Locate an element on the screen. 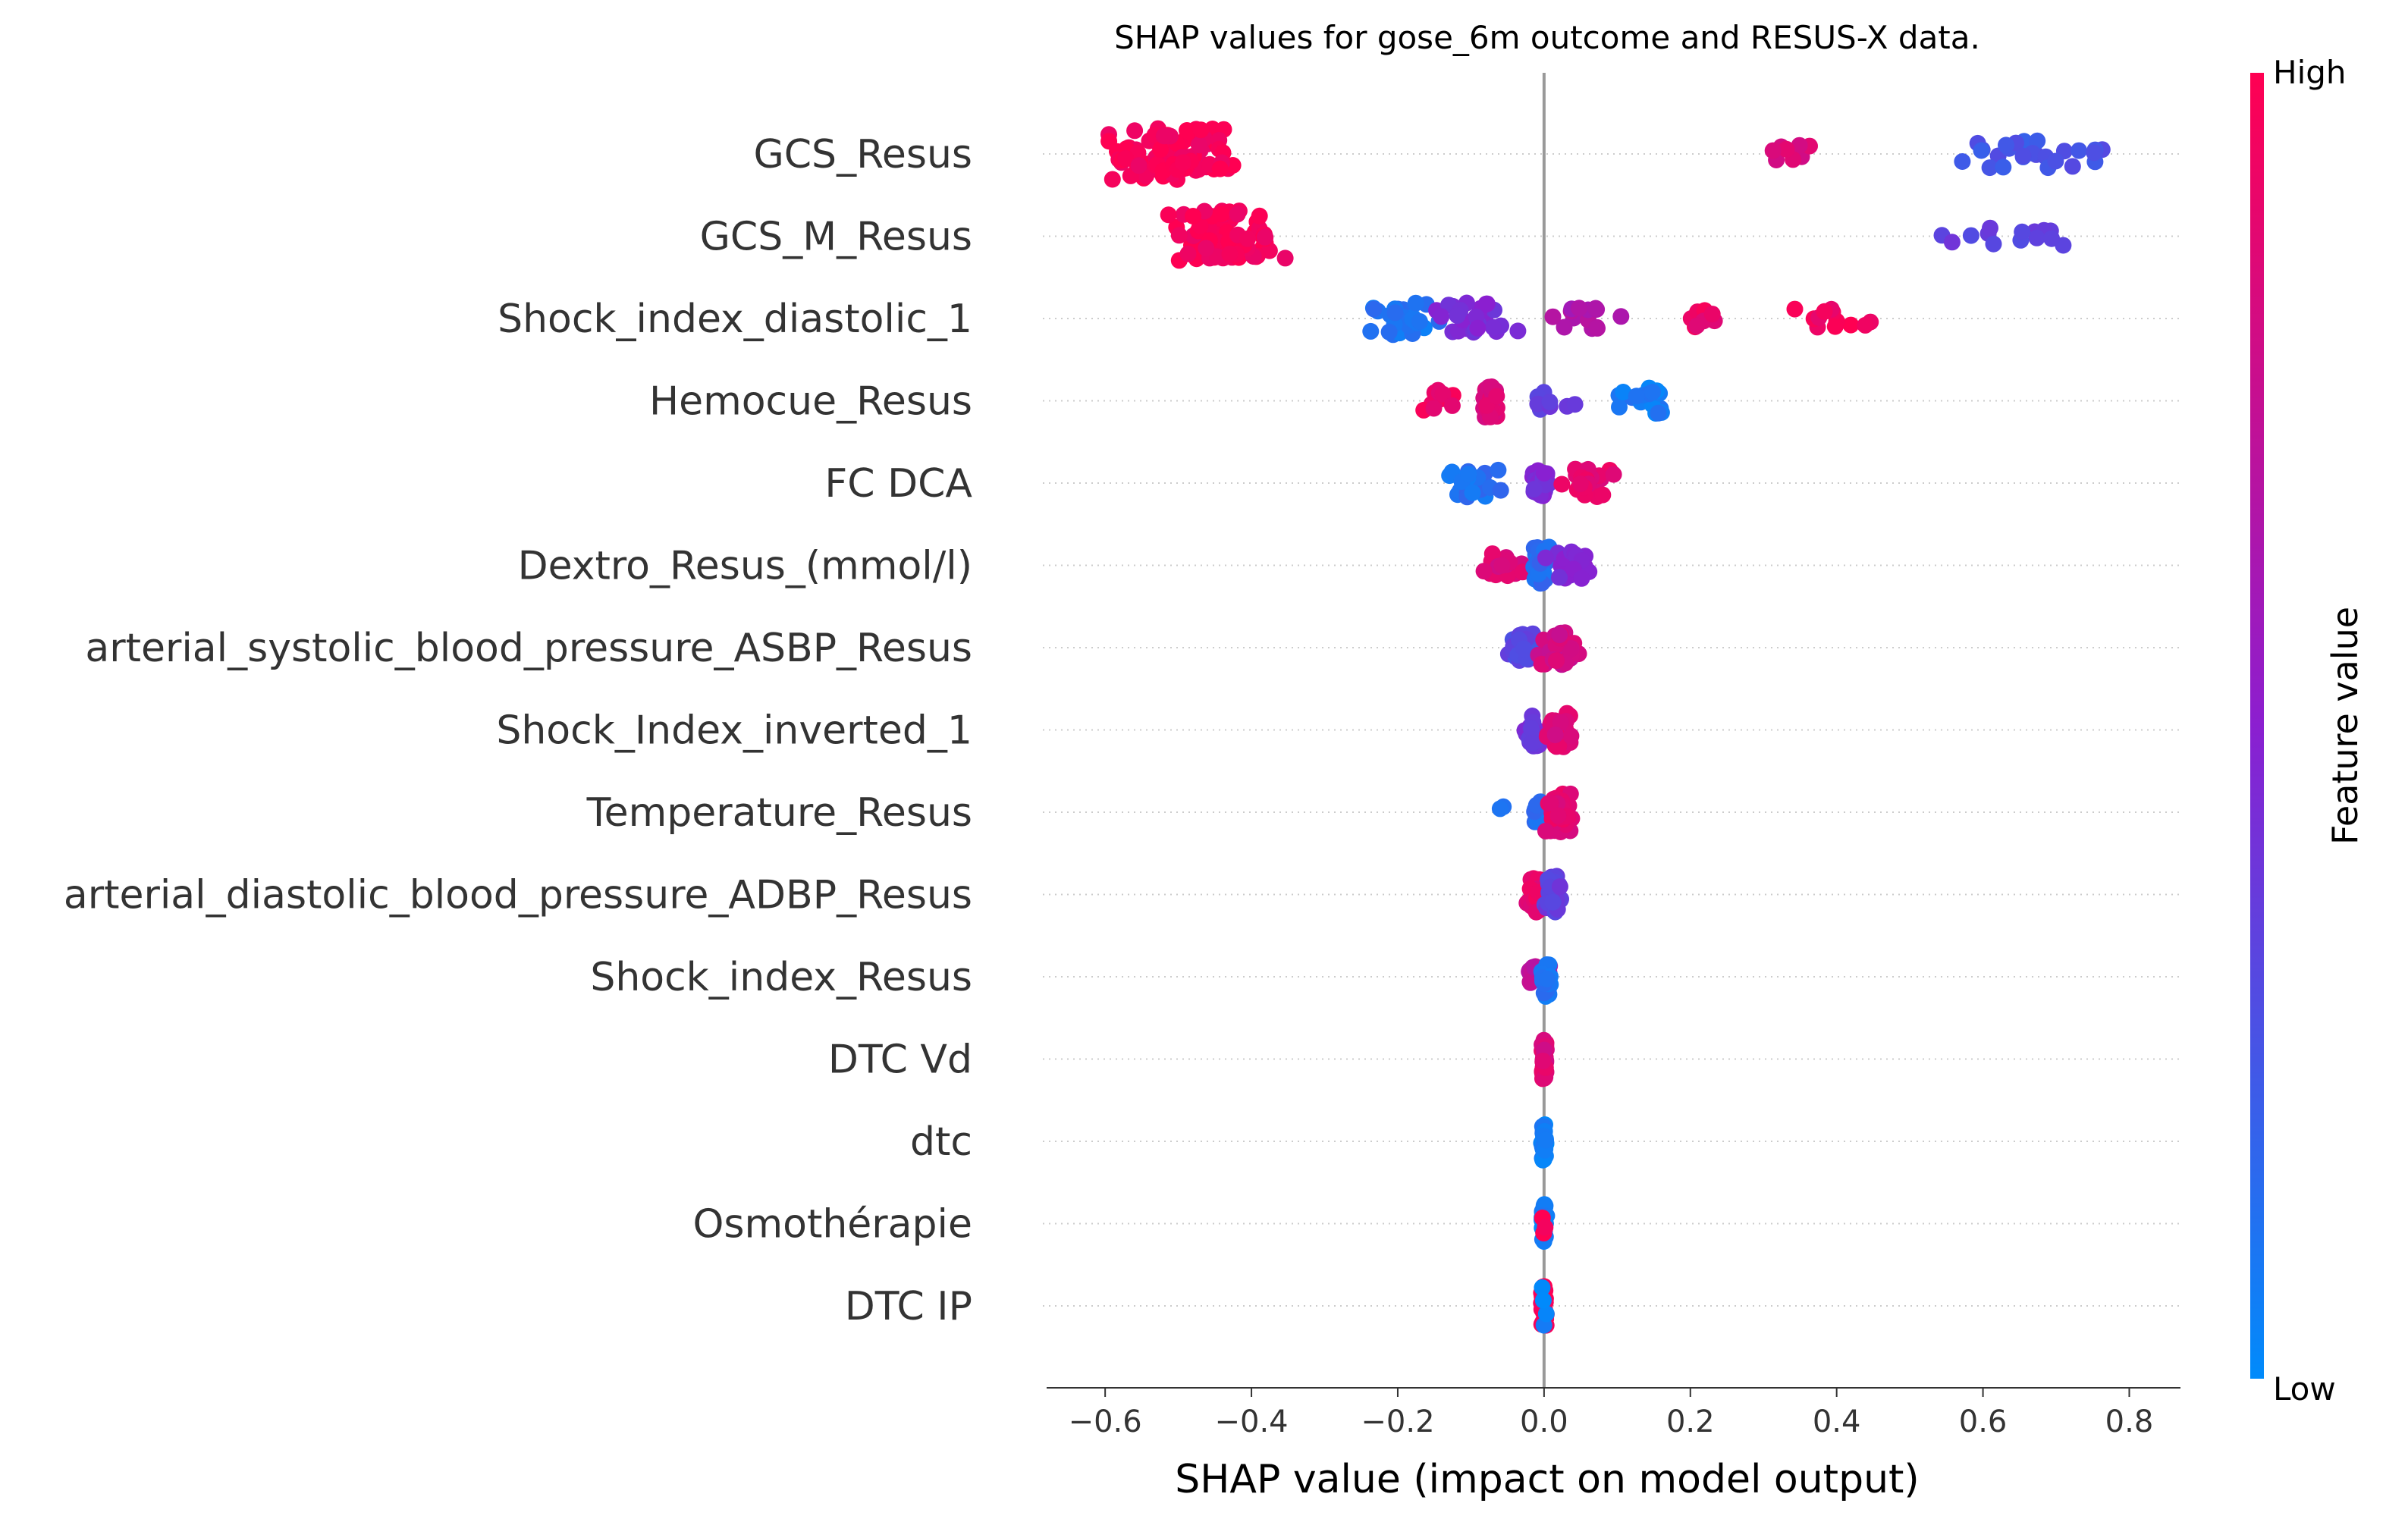 This screenshot has width=2408, height=1519. feature-label: Shock_index_diastolic_1 is located at coordinates (735, 319).